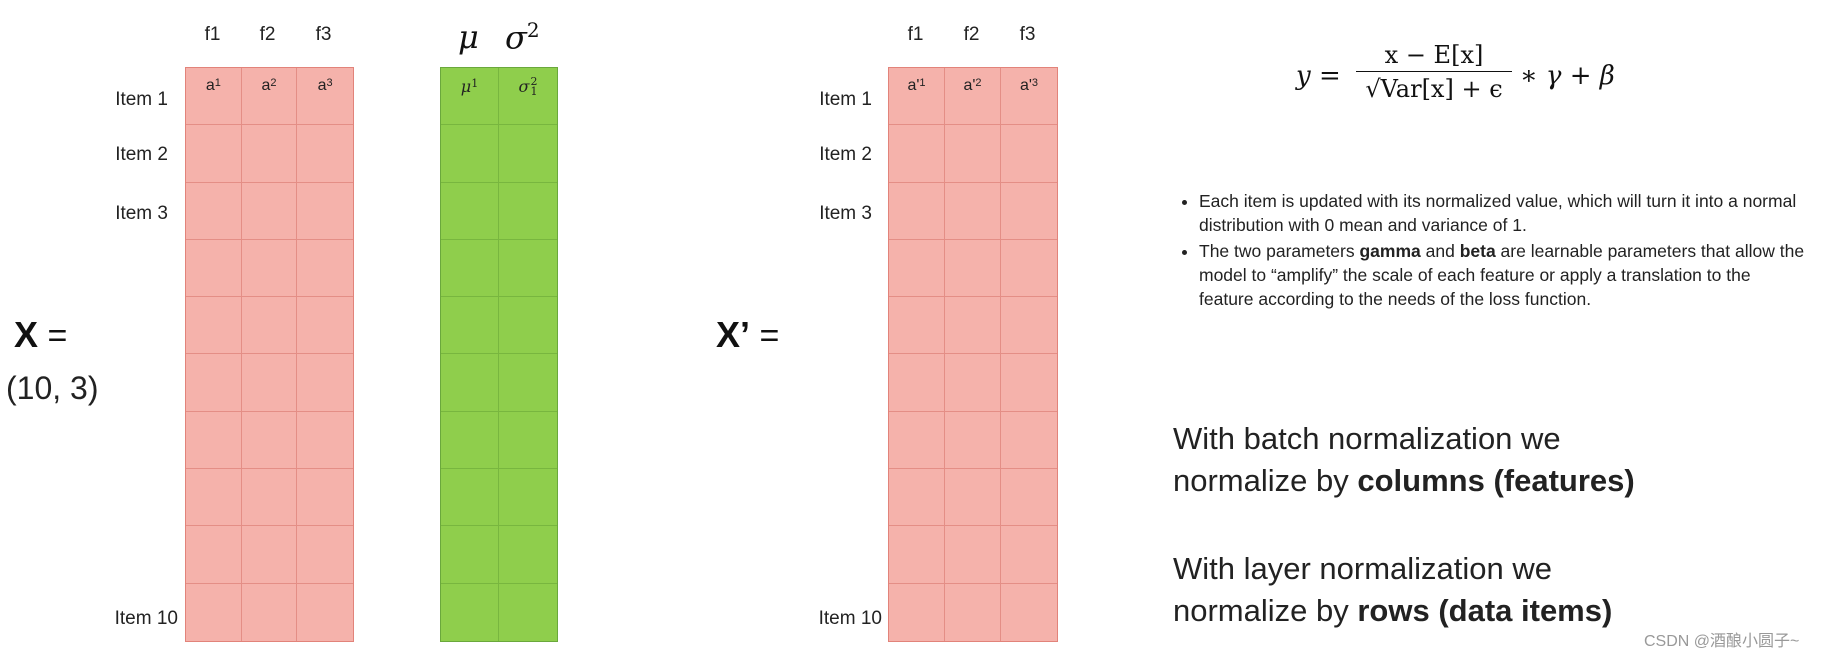  What do you see at coordinates (1027, 34) in the screenshot?
I see `xp-col-header-f3: f3` at bounding box center [1027, 34].